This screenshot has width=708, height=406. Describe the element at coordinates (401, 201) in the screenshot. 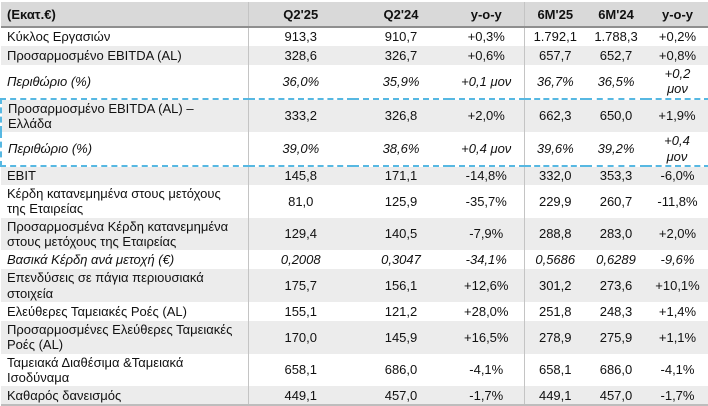

I see `cell-value: 125,9` at that location.